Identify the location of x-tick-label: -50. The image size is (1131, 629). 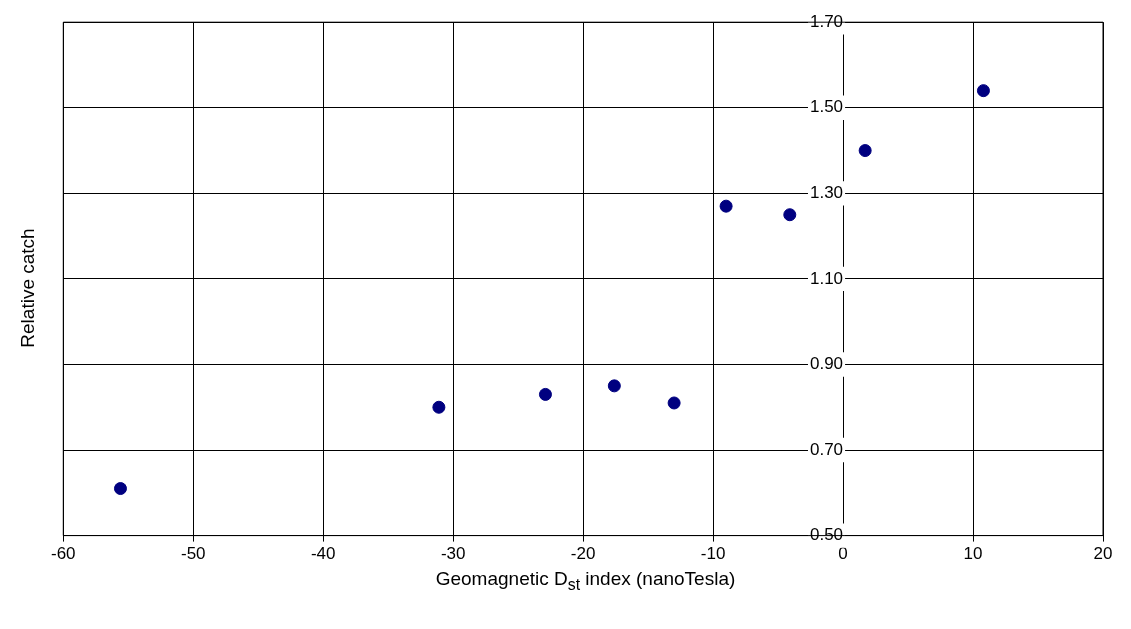
(193, 554).